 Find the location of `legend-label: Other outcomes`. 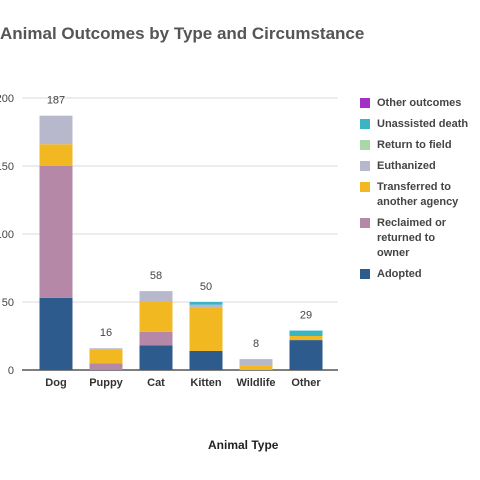

legend-label: Other outcomes is located at coordinates (419, 103).